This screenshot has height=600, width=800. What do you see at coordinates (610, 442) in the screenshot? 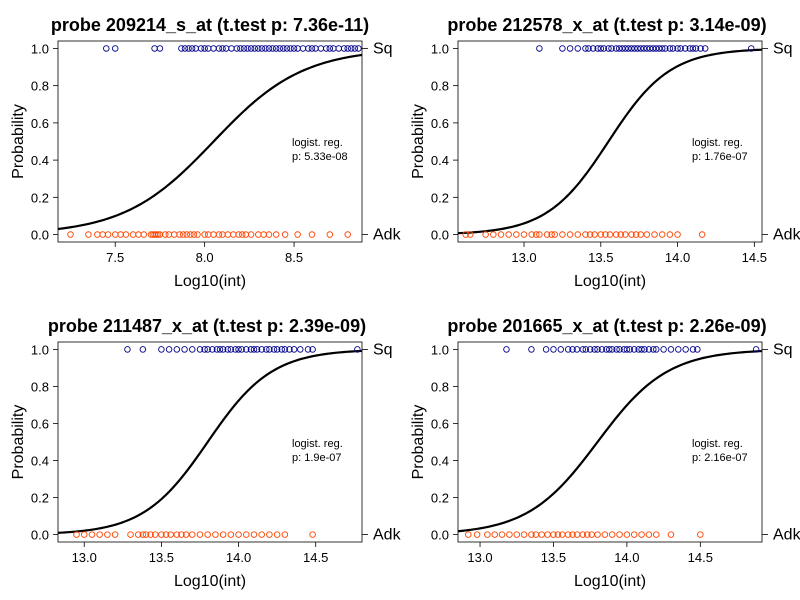
I see `plot-frame` at bounding box center [610, 442].